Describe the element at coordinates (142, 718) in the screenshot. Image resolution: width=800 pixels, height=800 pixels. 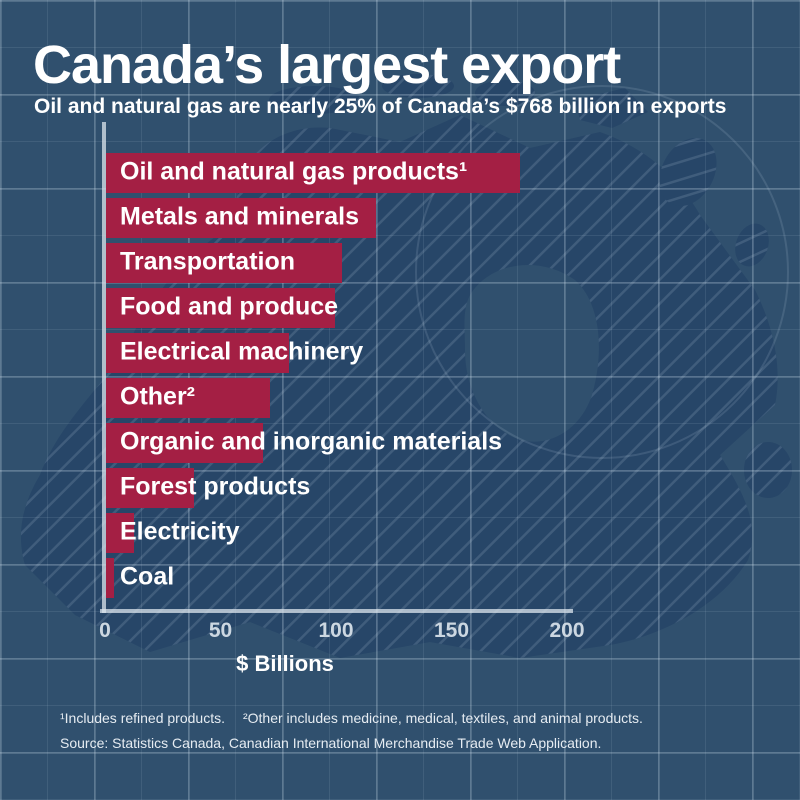
I see `footnote-refined-products: ¹Includes refined products.` at that location.